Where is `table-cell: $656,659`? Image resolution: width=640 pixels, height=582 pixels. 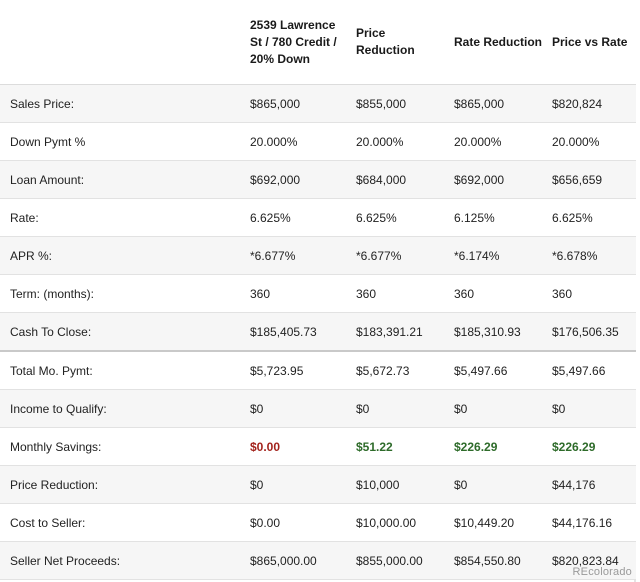 table-cell: $656,659 is located at coordinates (591, 179).